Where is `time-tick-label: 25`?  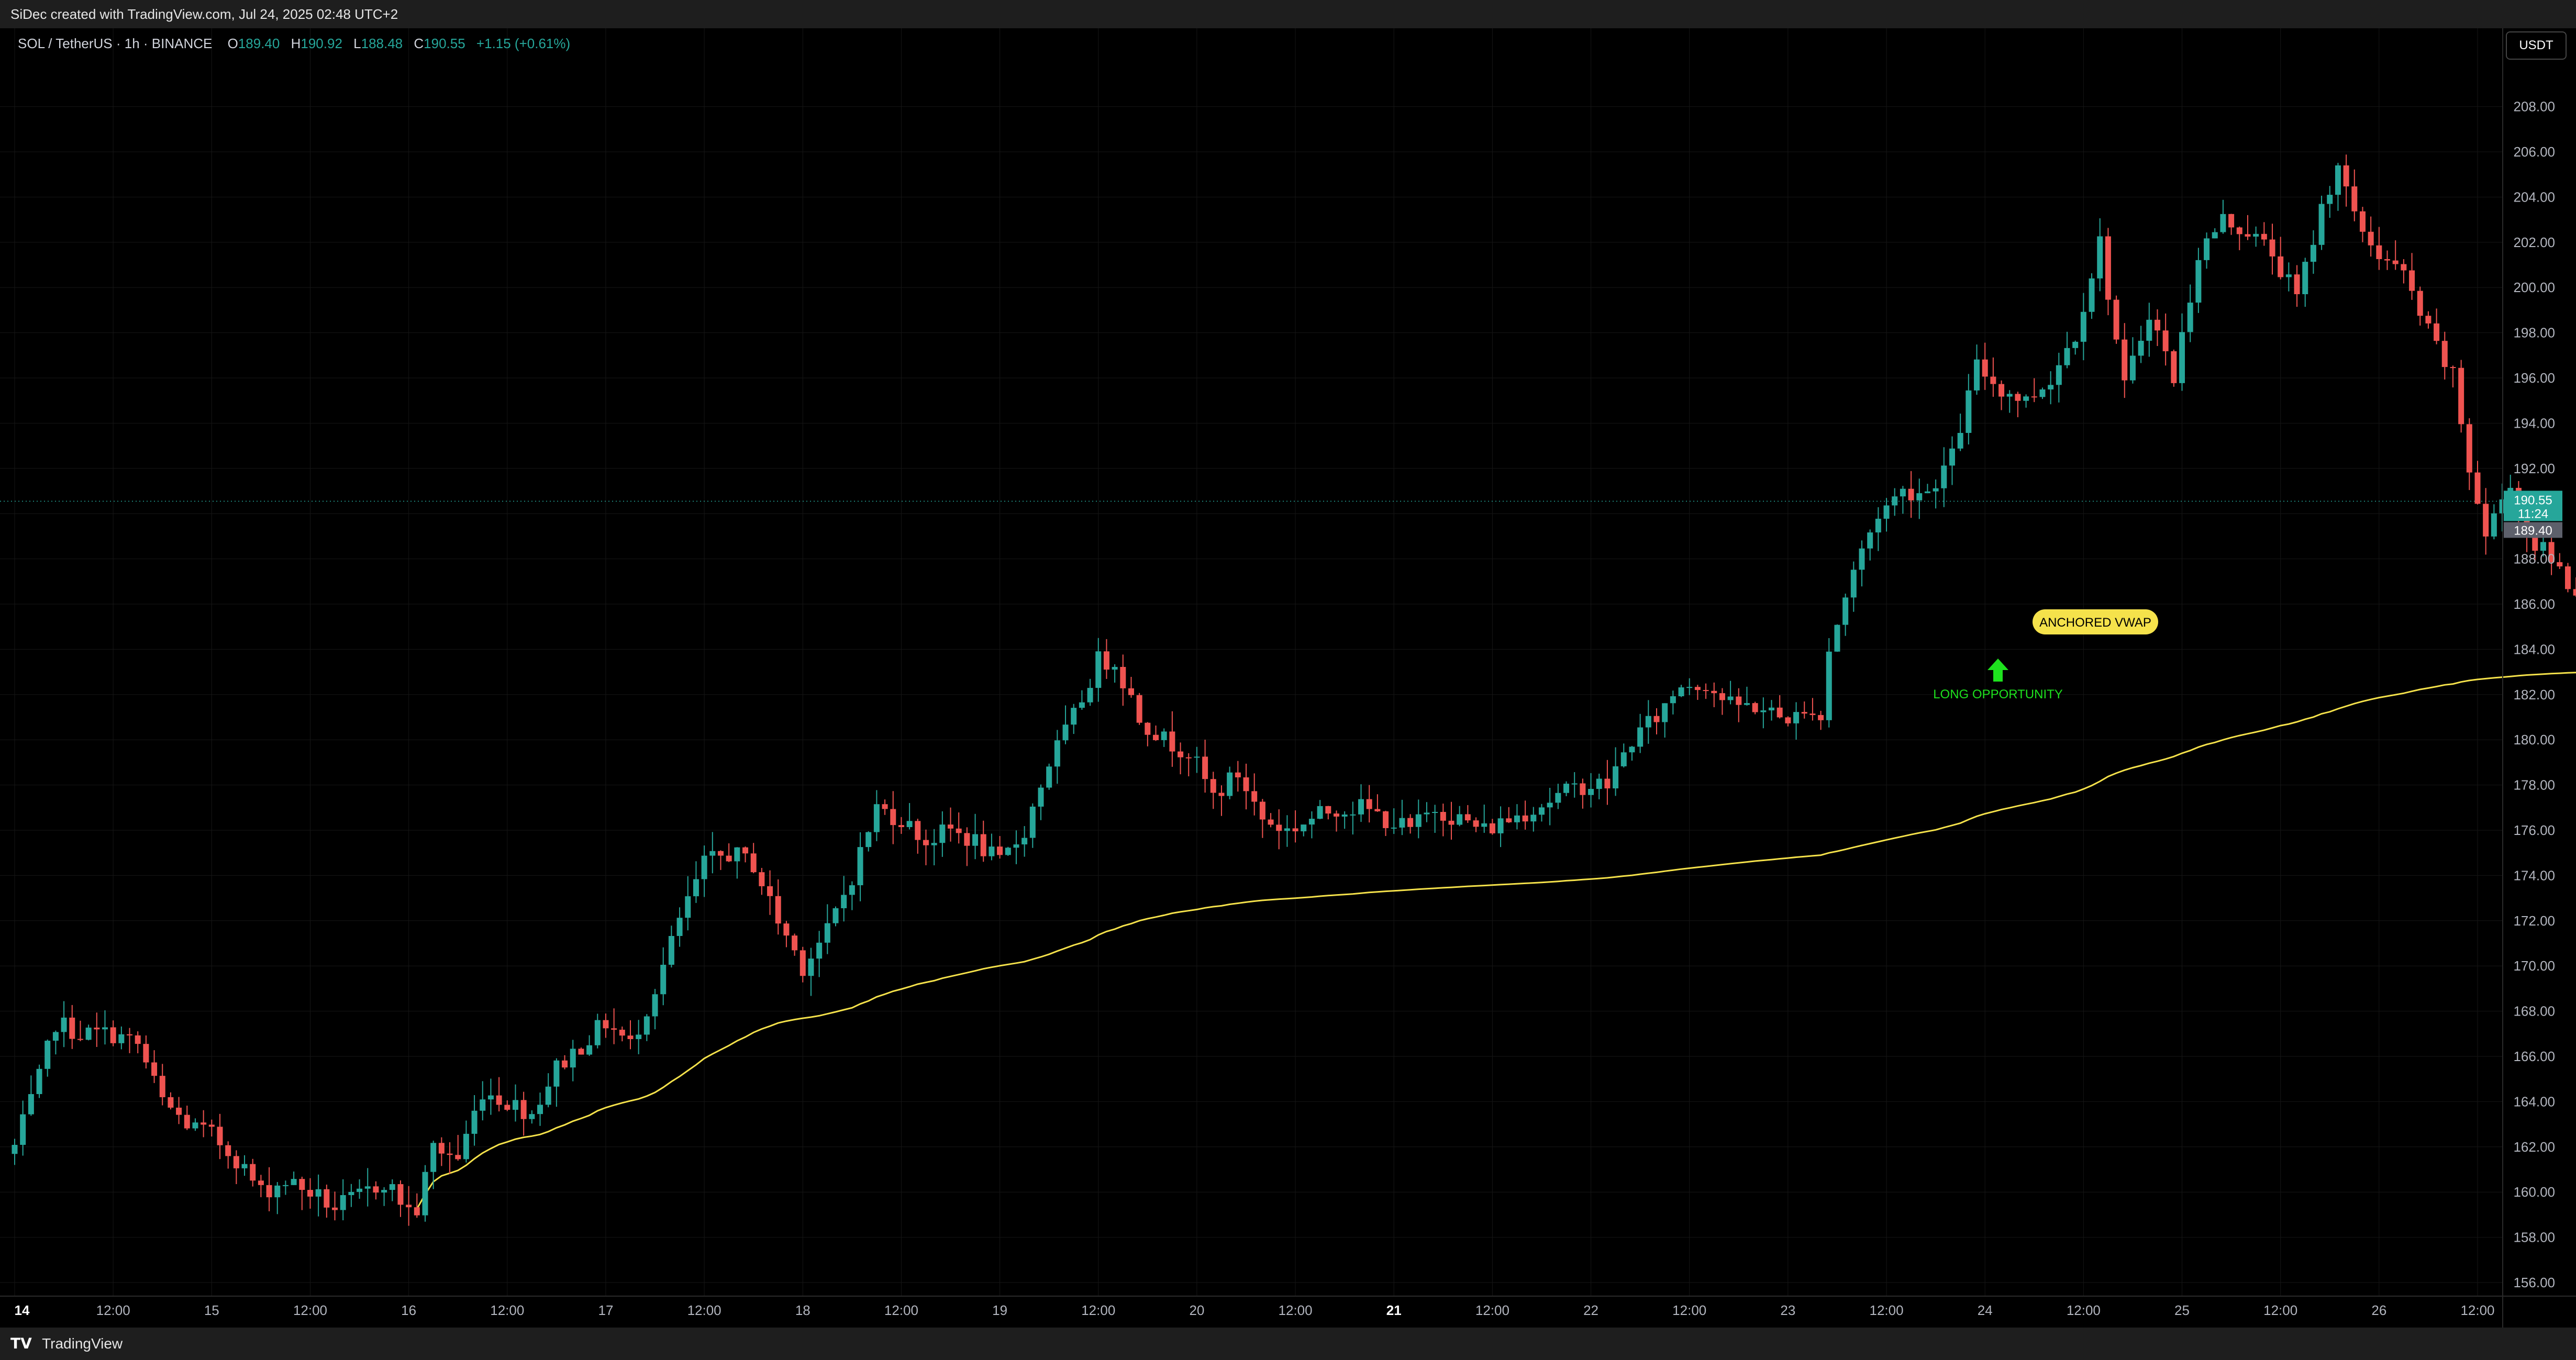
time-tick-label: 25 is located at coordinates (2182, 1310).